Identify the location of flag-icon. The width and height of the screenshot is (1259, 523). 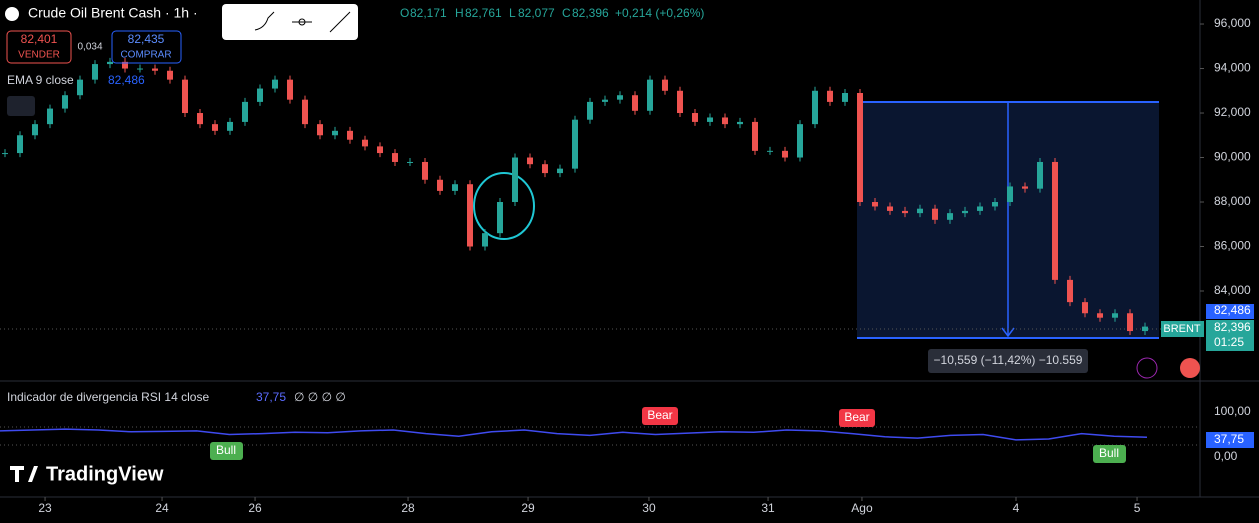
(1190, 368).